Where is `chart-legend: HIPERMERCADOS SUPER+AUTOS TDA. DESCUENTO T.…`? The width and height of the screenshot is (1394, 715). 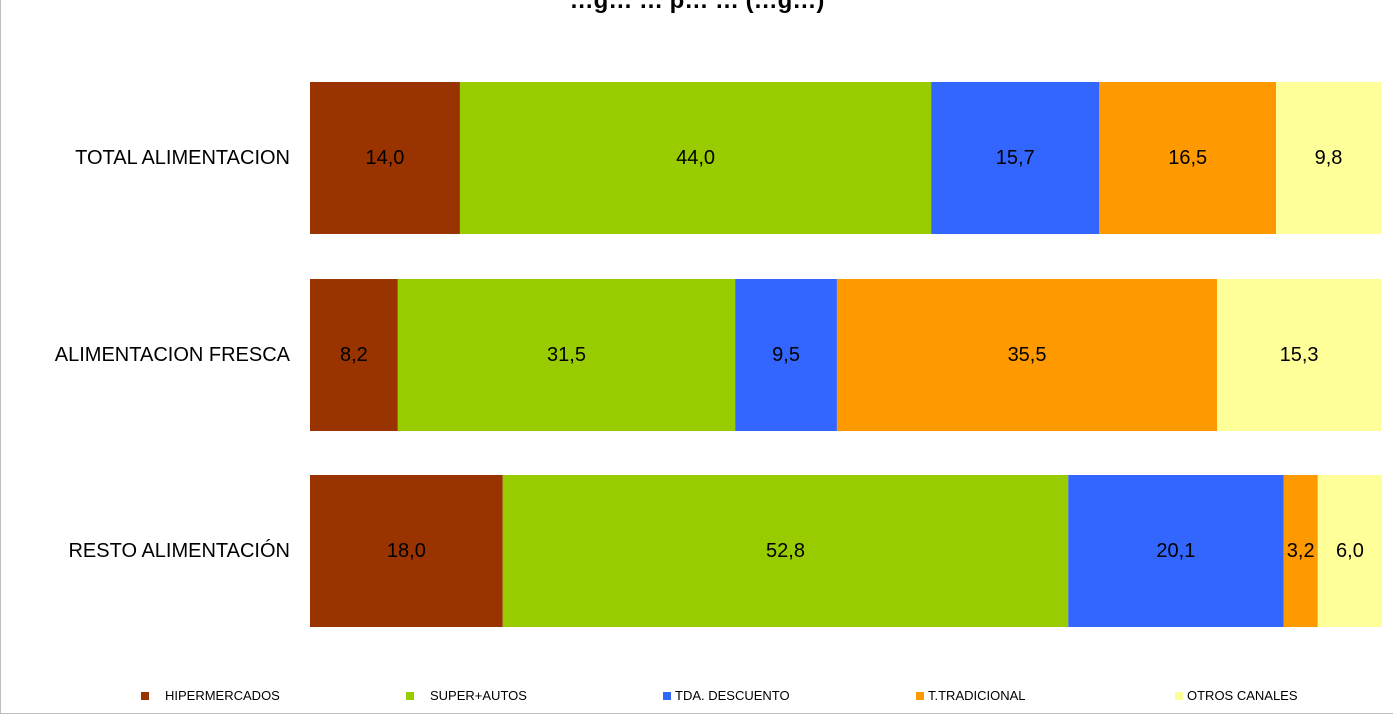 chart-legend: HIPERMERCADOS SUPER+AUTOS TDA. DESCUENTO T.… is located at coordinates (697, 696).